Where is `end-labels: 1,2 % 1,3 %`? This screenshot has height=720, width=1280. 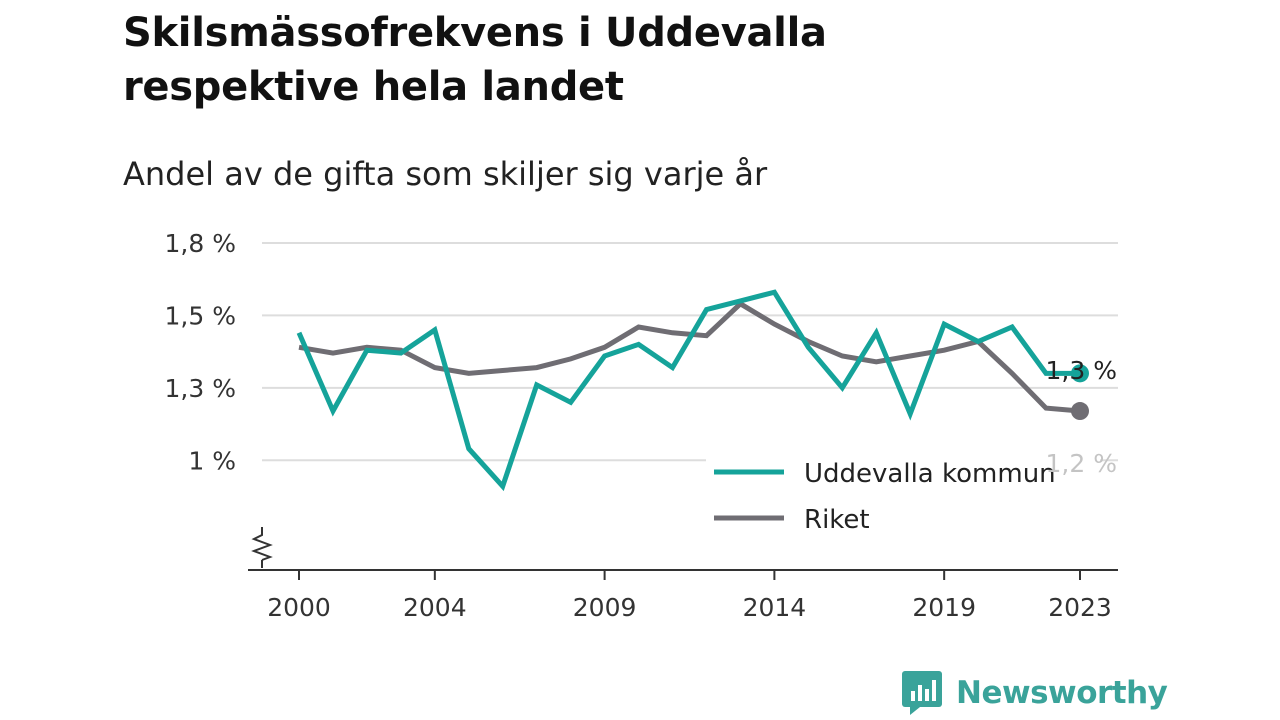 end-labels: 1,2 % 1,3 % is located at coordinates (1081, 417).